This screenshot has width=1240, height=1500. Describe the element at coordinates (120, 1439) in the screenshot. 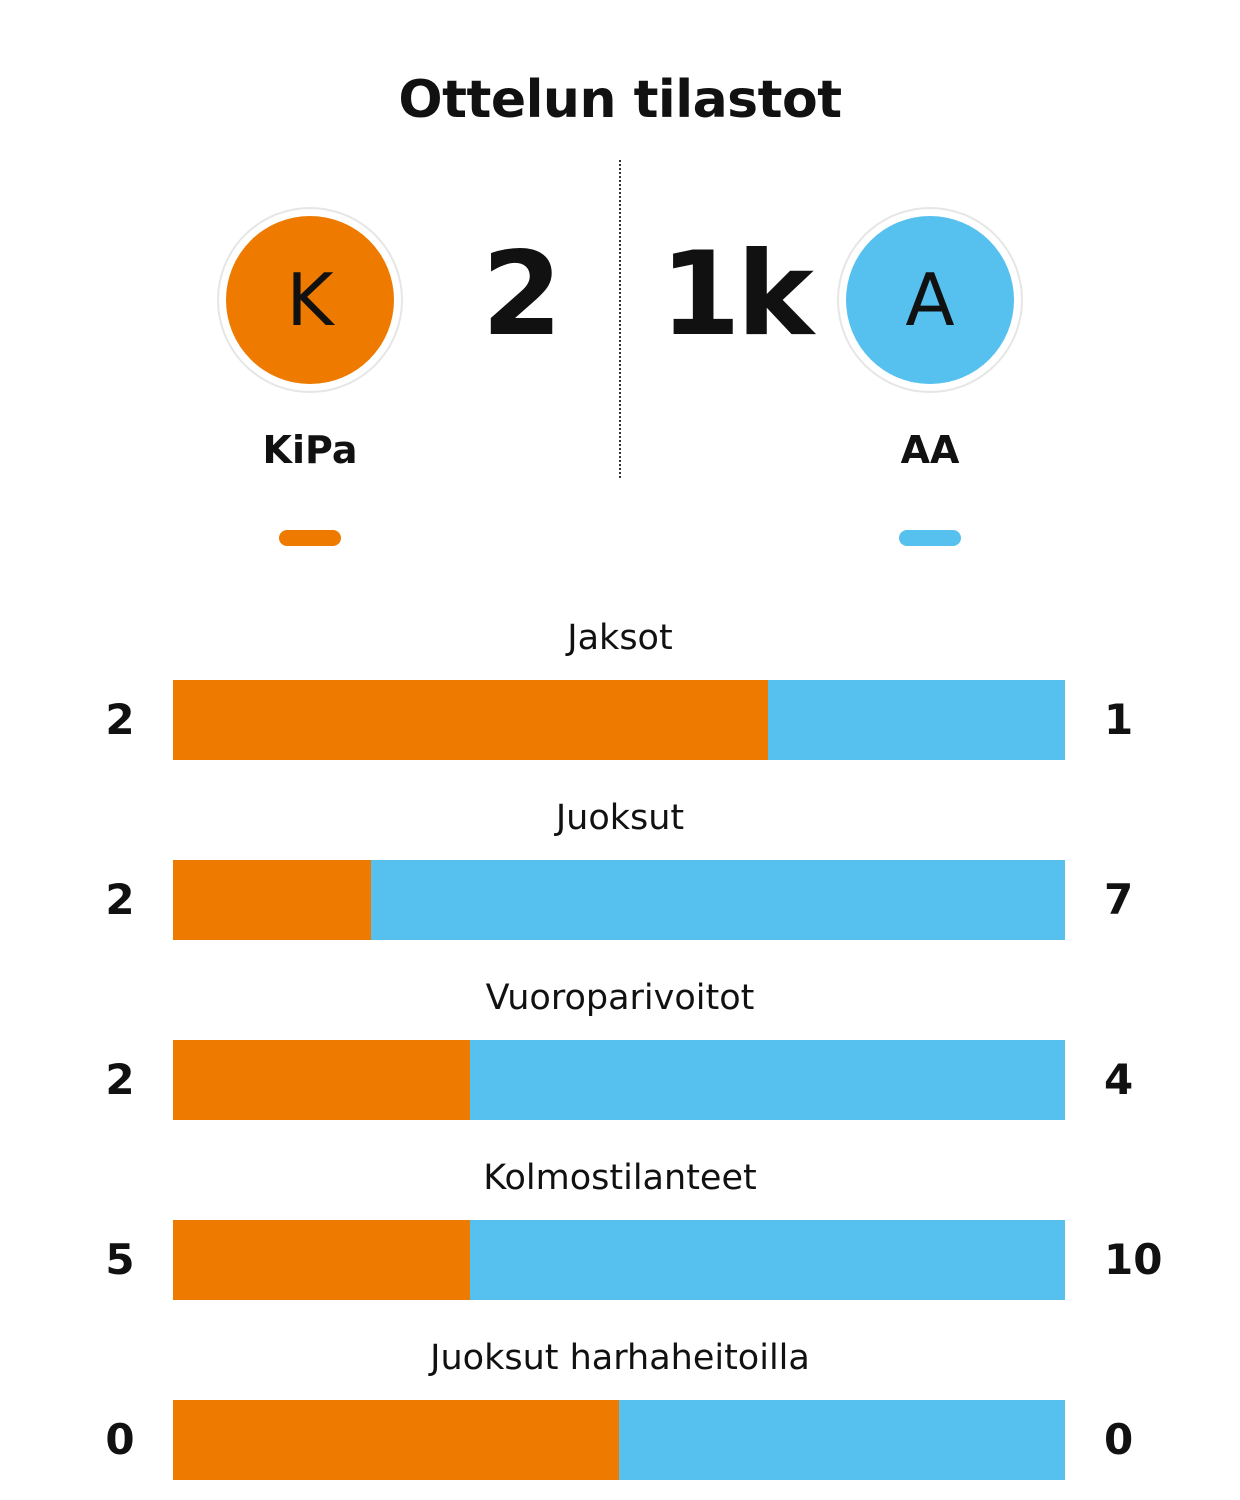

I see `home-stat-value: 0` at that location.